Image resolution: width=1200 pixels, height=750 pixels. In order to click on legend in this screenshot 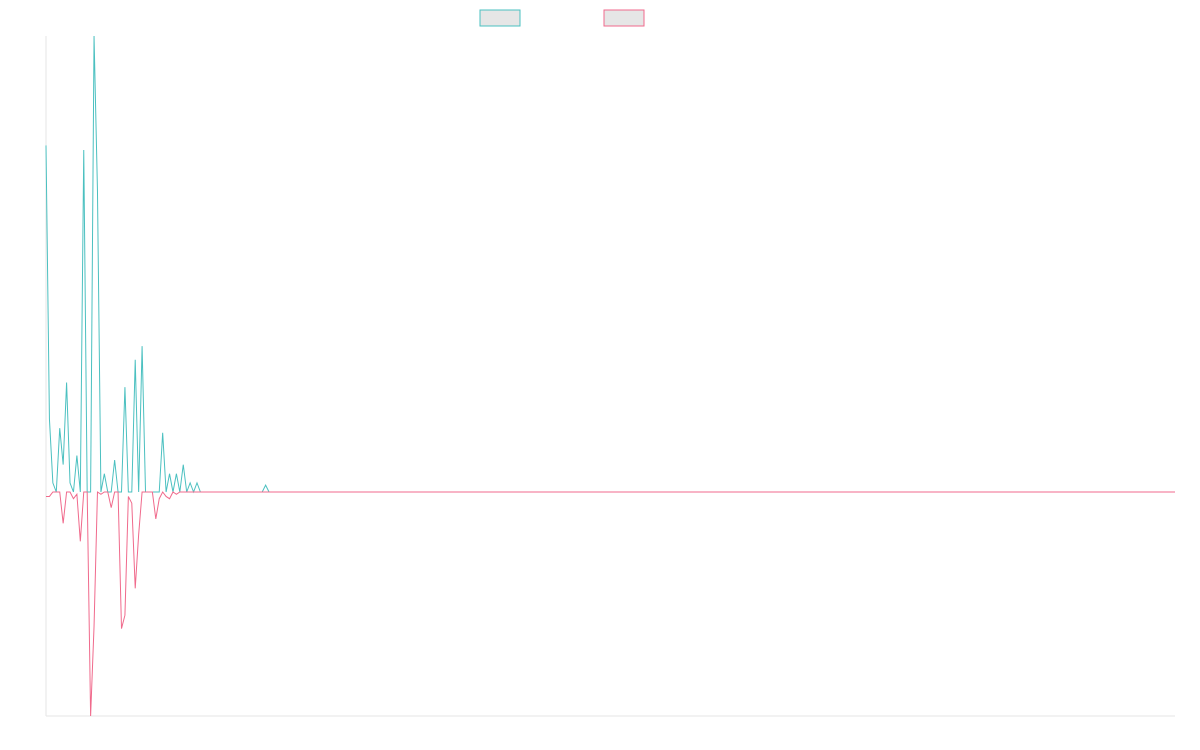, I will do `click(562, 18)`.